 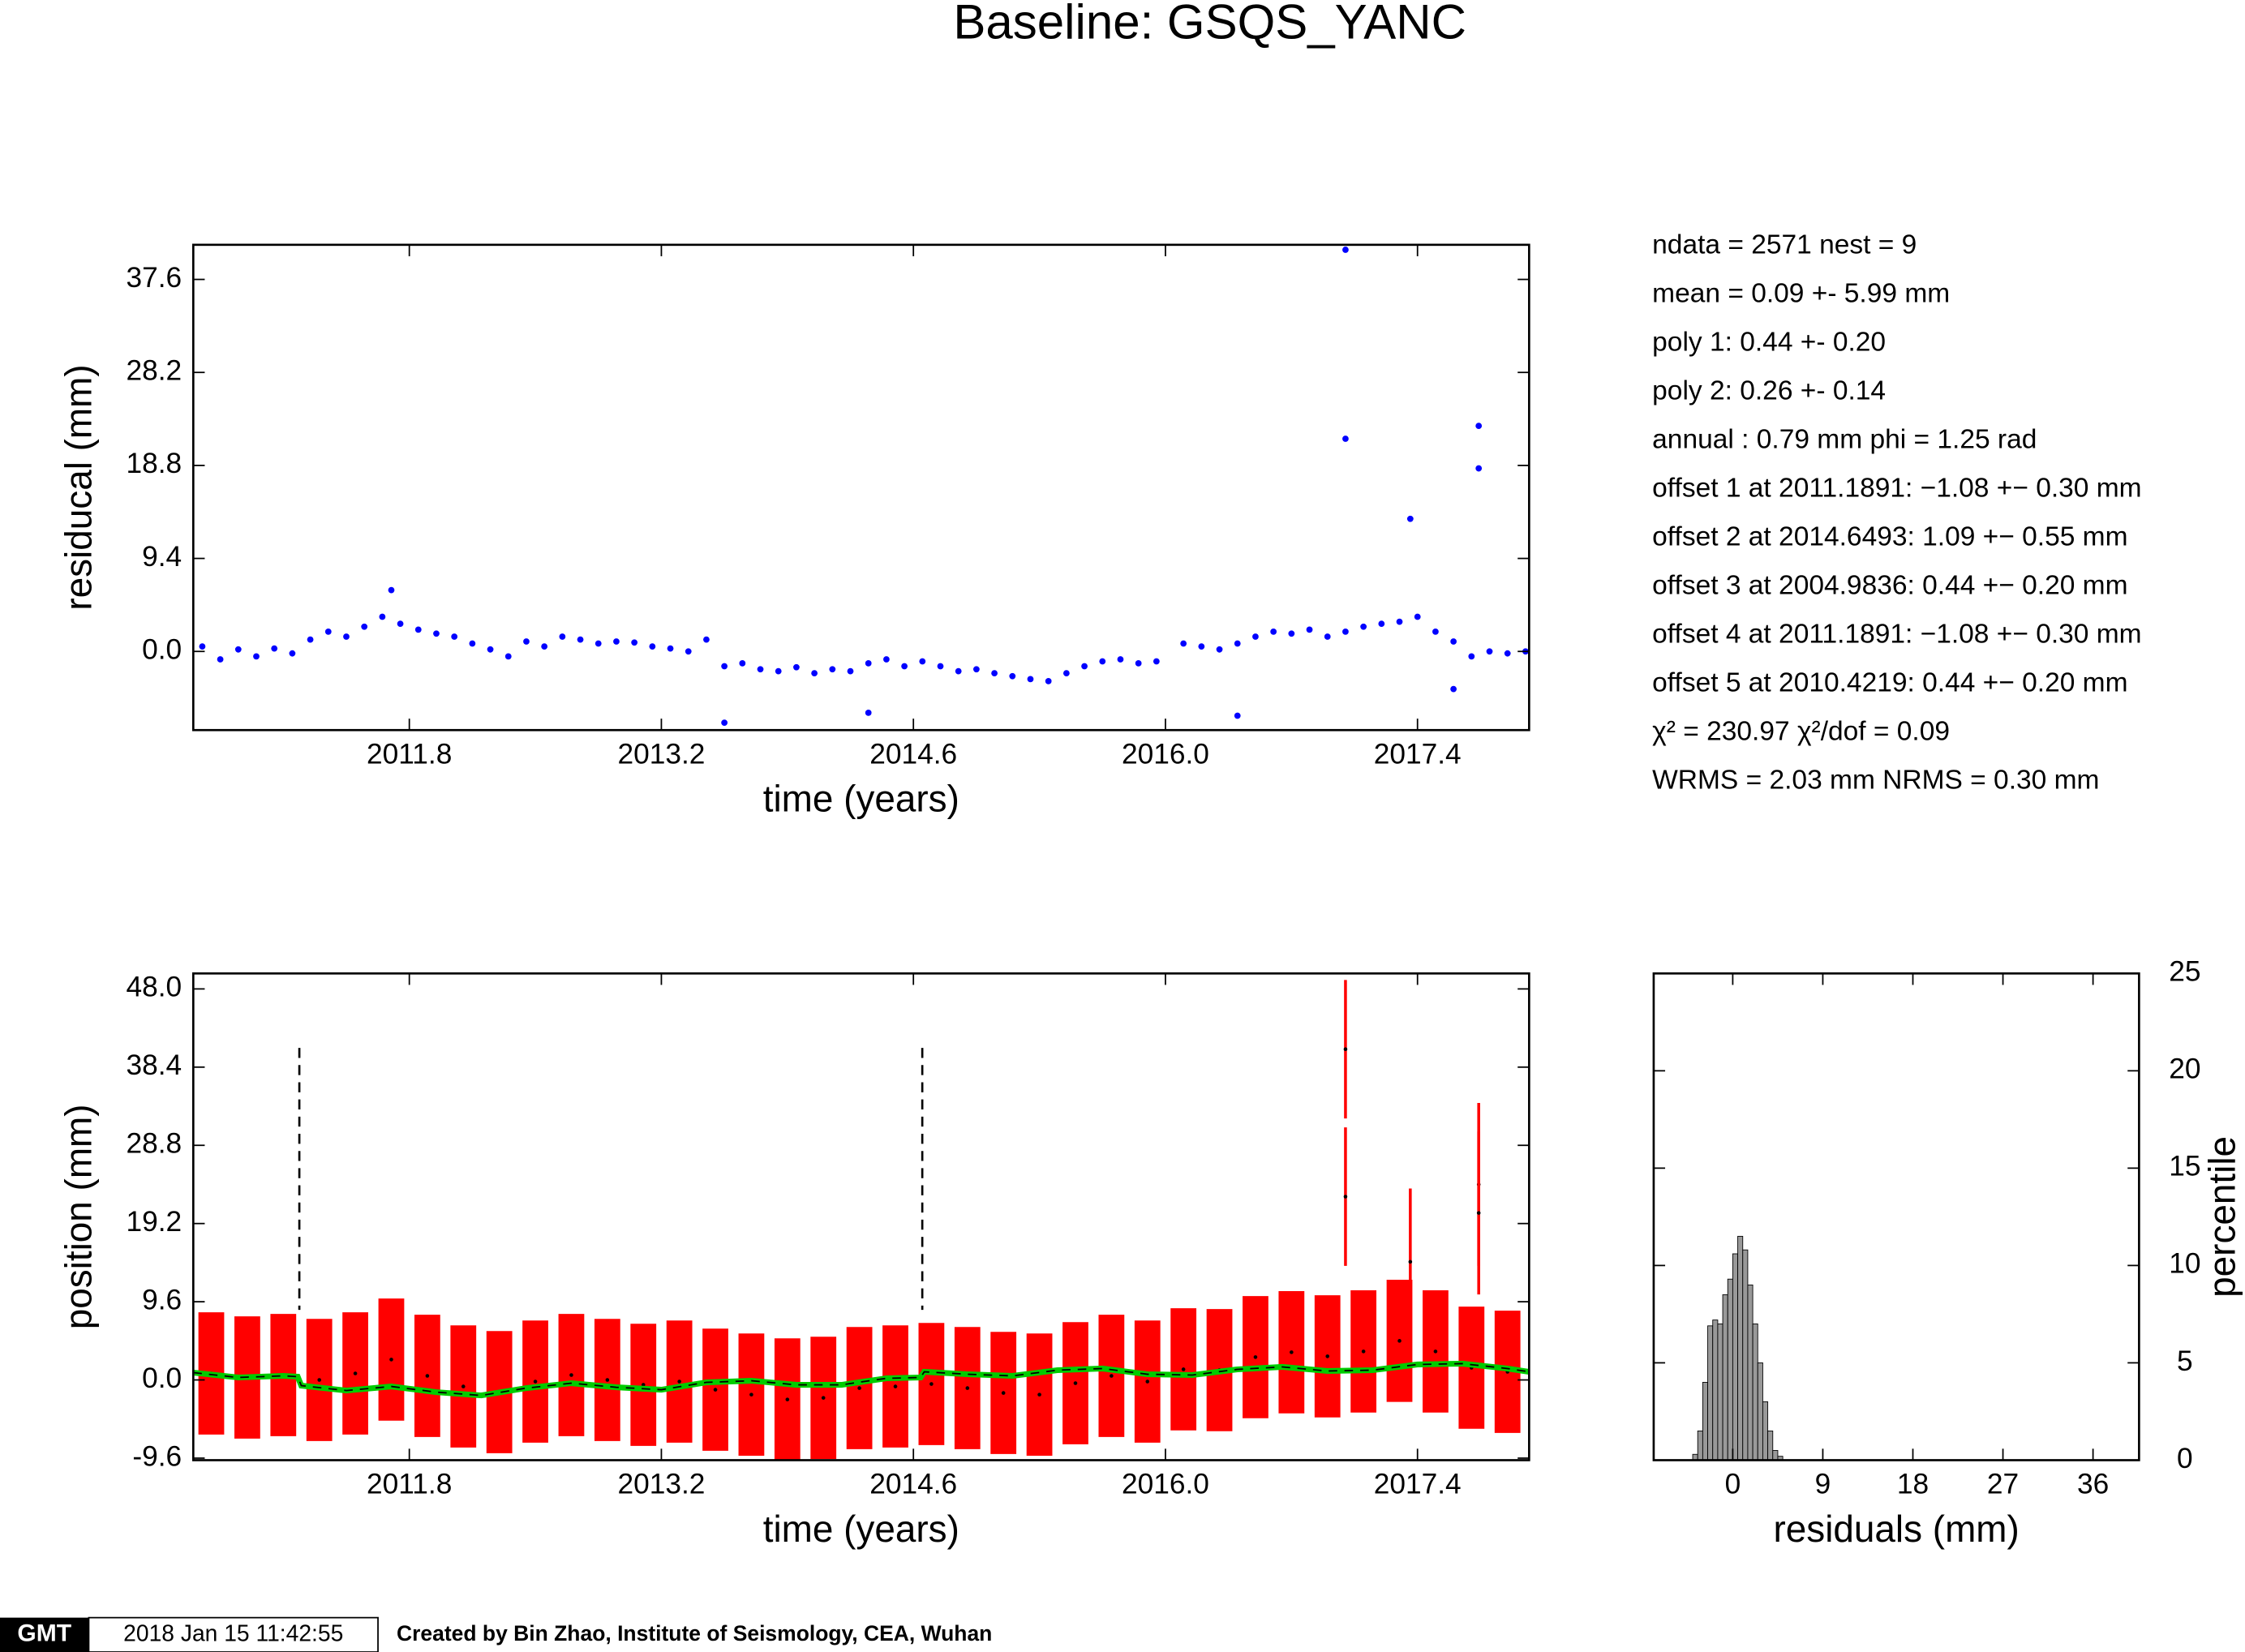 What do you see at coordinates (79, 1216) in the screenshot?
I see `y-axis-label: position (mm)` at bounding box center [79, 1216].